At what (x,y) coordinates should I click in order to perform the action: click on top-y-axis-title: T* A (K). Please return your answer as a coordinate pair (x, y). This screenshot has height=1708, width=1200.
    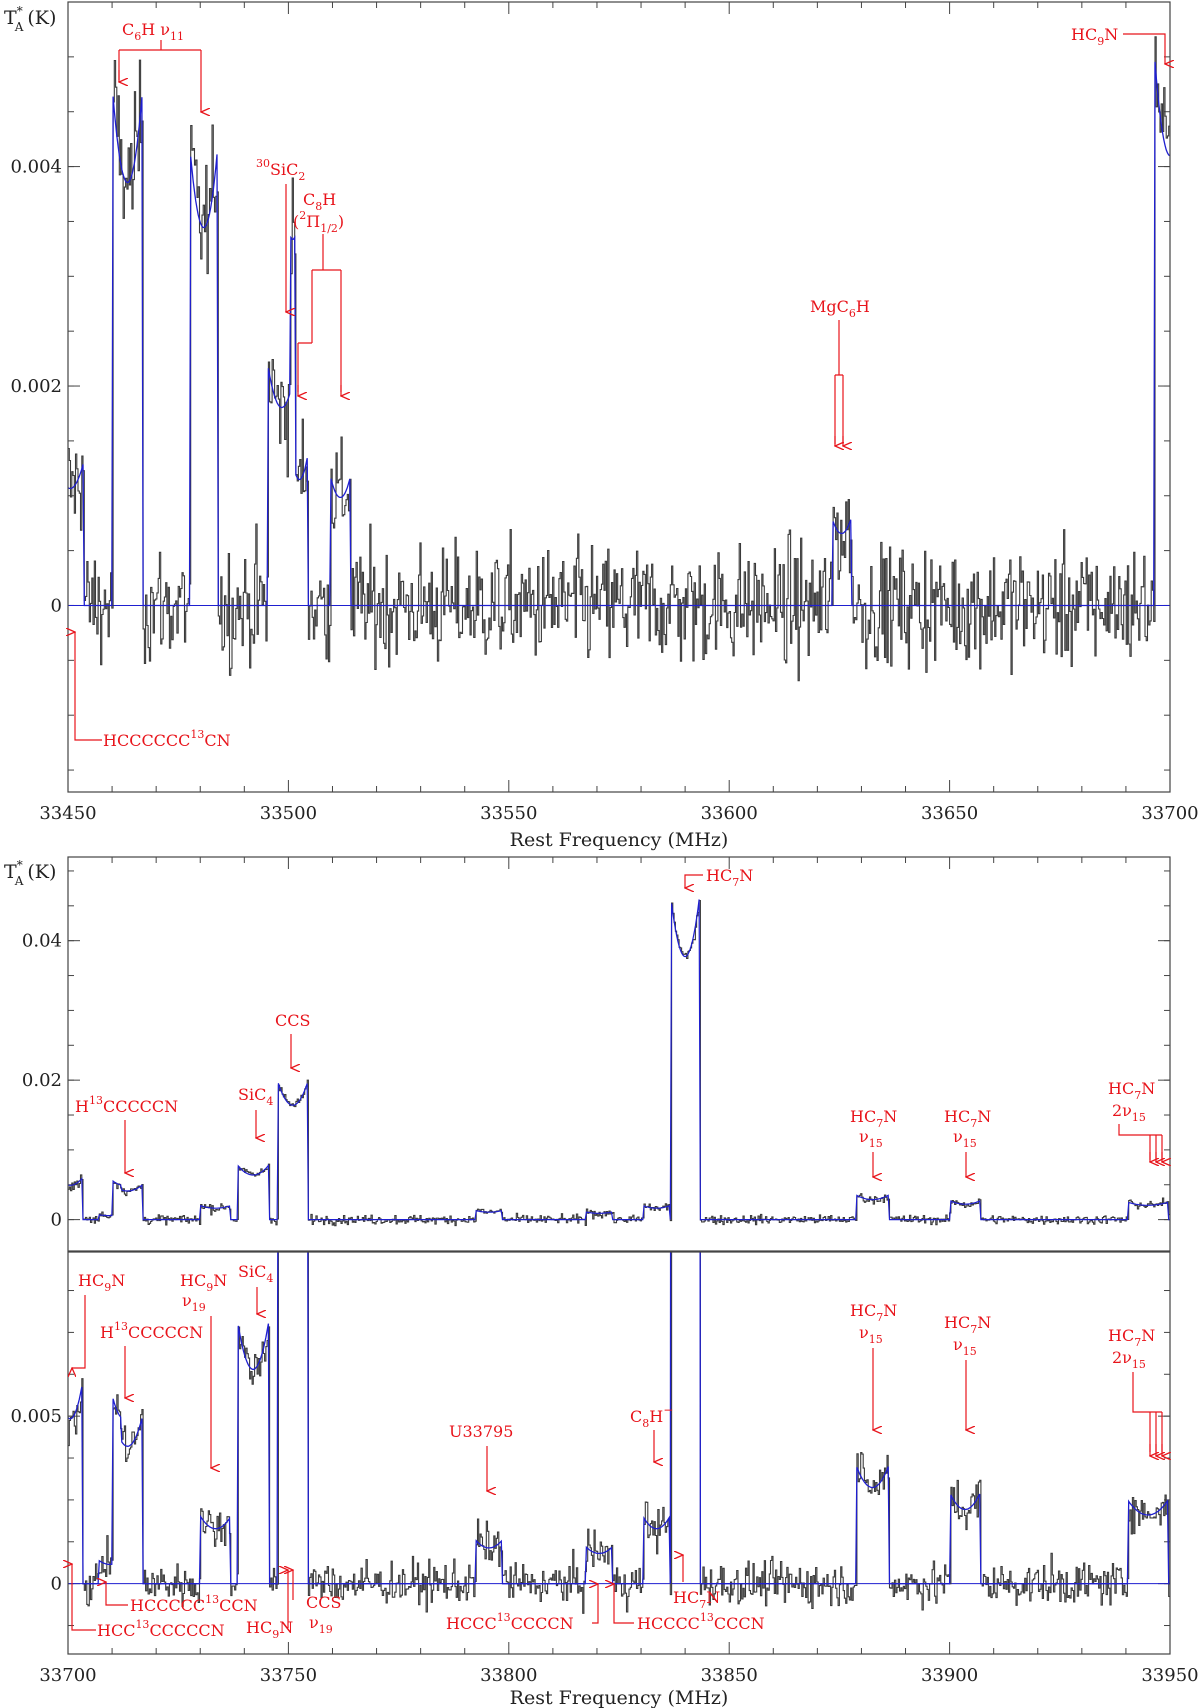
    Looking at the image, I should click on (30, 19).